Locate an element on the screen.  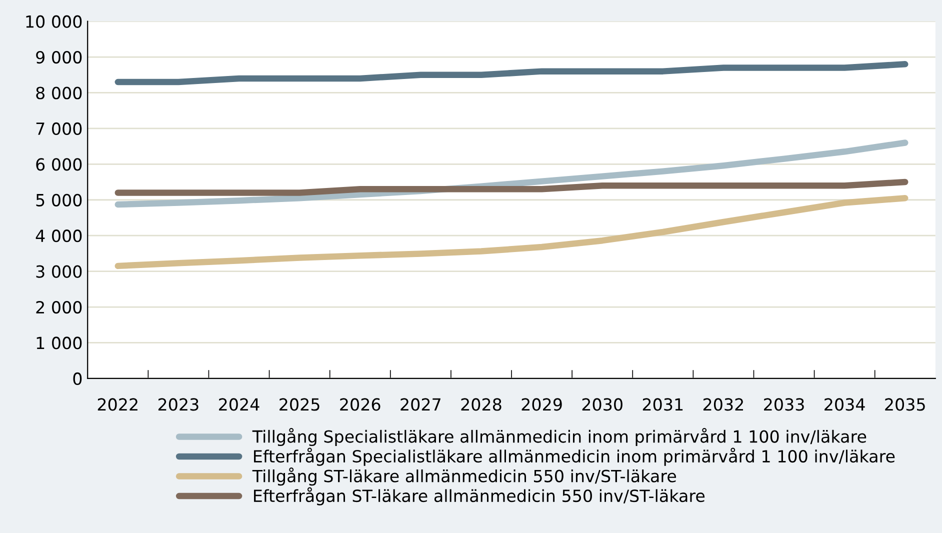
x-tick-label: 2029 is located at coordinates (542, 404).